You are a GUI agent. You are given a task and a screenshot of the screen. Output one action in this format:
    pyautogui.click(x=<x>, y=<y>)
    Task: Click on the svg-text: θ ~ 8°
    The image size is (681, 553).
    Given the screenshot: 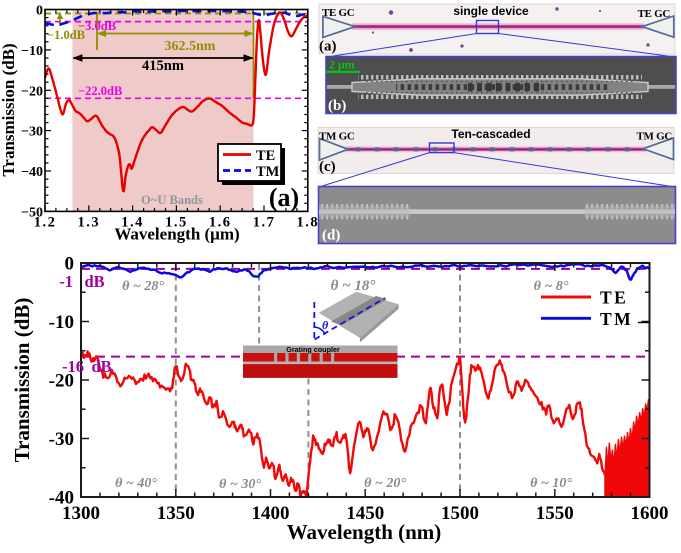 What is the action you would take?
    pyautogui.click(x=551, y=286)
    